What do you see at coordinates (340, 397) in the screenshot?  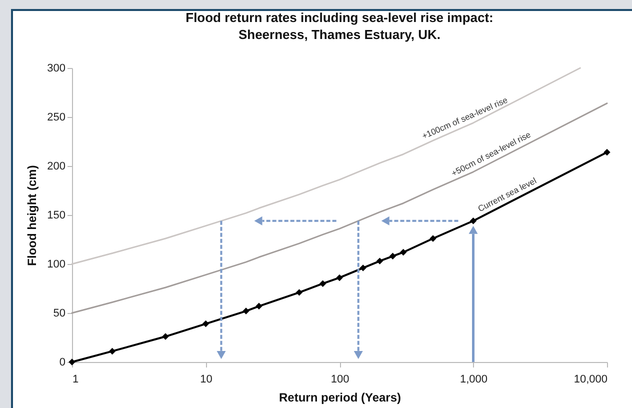 I see `x-axis-title: Return period (Years)` at bounding box center [340, 397].